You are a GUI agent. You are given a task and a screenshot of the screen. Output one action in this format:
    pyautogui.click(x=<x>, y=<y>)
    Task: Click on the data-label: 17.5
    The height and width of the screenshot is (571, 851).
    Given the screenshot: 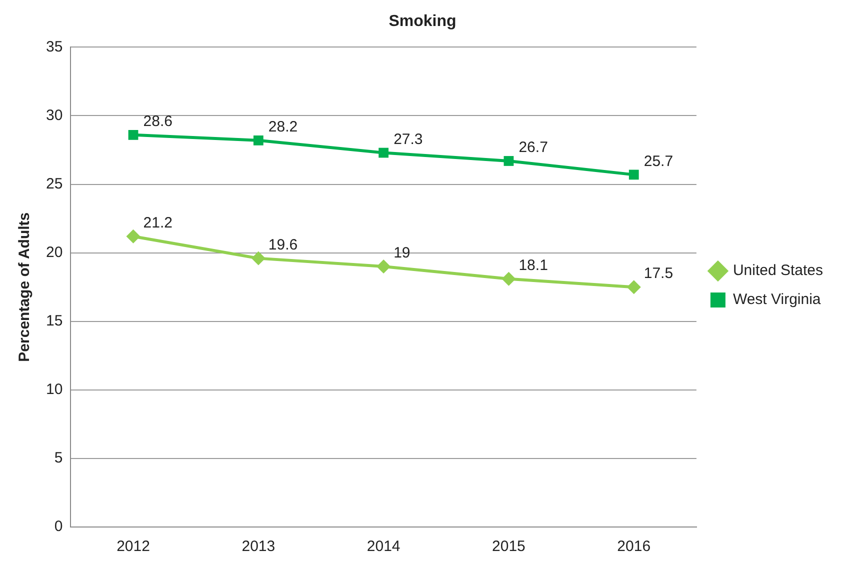 What is the action you would take?
    pyautogui.click(x=659, y=273)
    